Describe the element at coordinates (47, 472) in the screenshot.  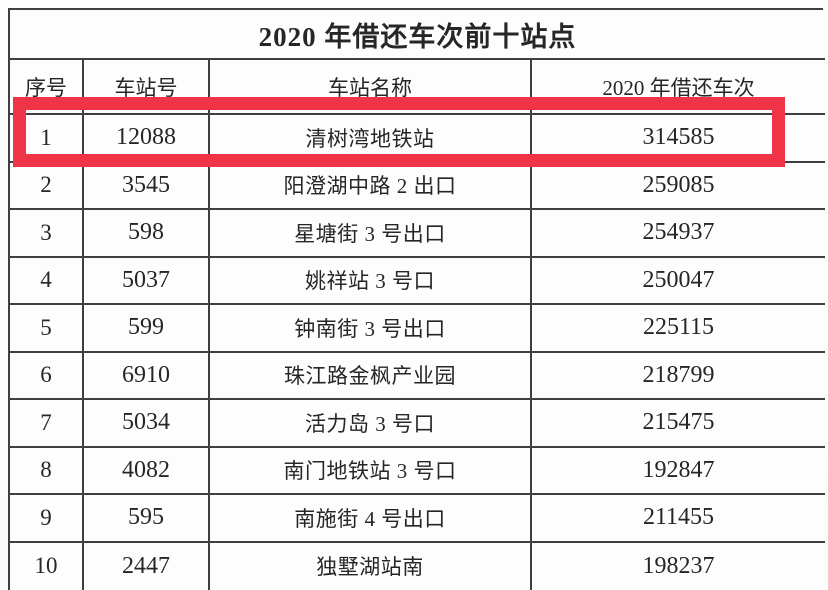
I see `cell-seq: 8` at that location.